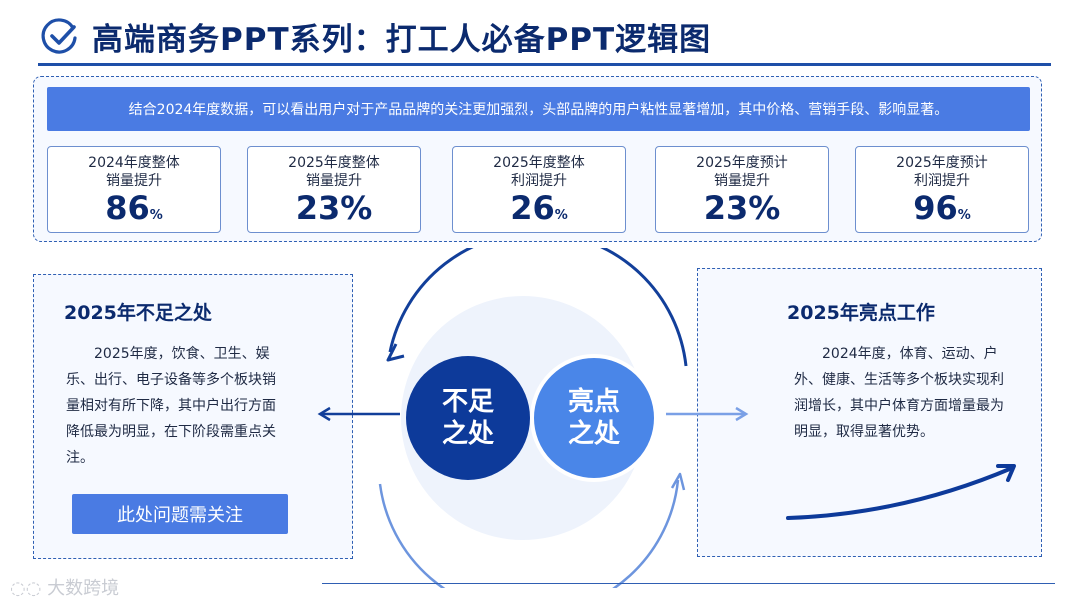 Image resolution: width=1080 pixels, height=608 pixels. What do you see at coordinates (134, 163) in the screenshot?
I see `stat-label-line: 2024年度整体` at bounding box center [134, 163].